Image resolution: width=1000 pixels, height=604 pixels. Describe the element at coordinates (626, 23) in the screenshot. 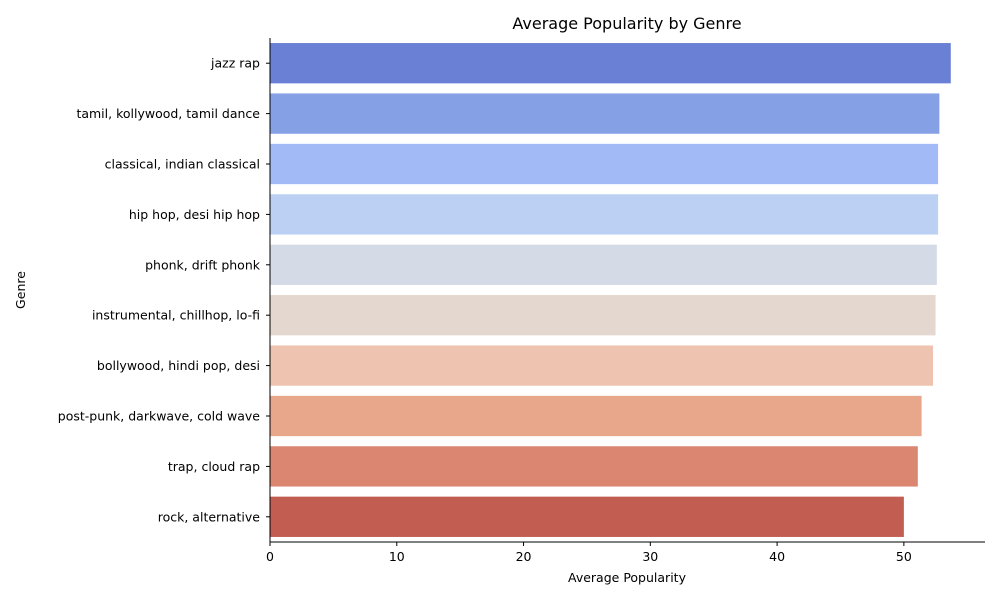

I see `chart-title: Average Popularity by Genre` at that location.